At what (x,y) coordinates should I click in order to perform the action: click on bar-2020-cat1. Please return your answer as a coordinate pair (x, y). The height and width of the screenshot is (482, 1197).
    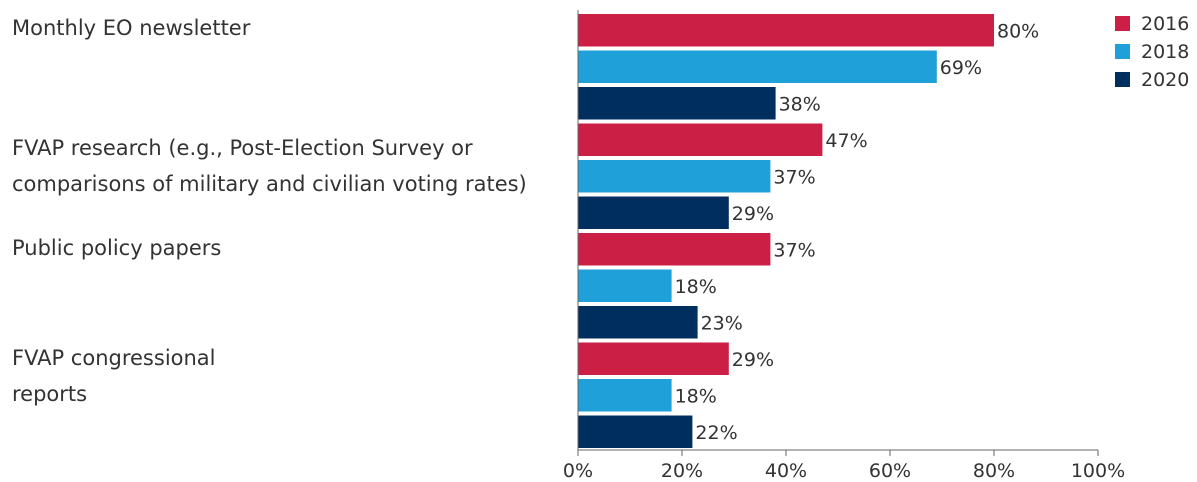
    Looking at the image, I should click on (653, 212).